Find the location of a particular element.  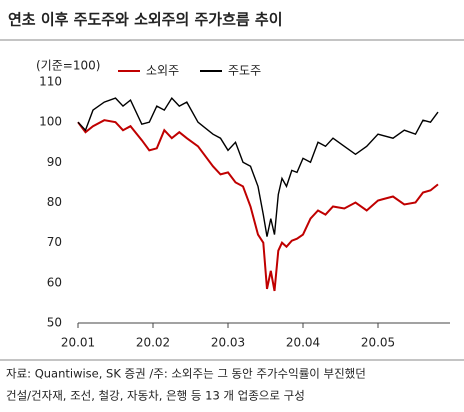

y-tick-label: 50 is located at coordinates (54, 323).